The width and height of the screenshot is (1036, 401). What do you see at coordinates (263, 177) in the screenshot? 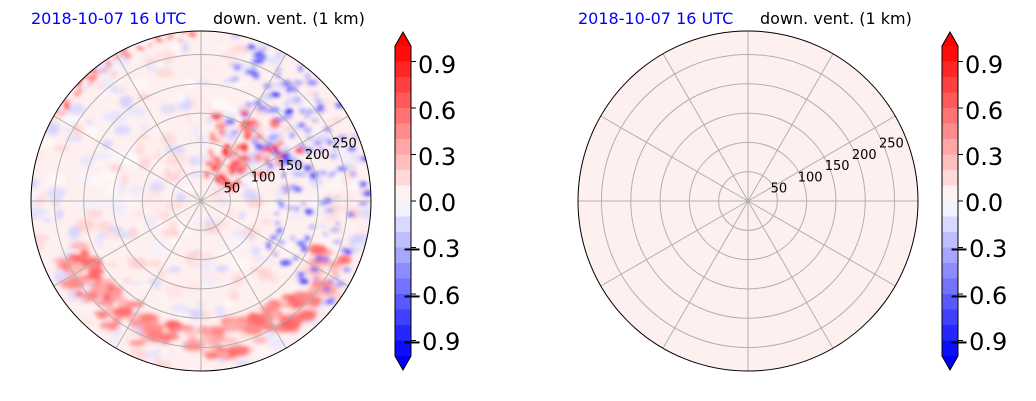
I see `radial-tick-label: 100` at bounding box center [263, 177].